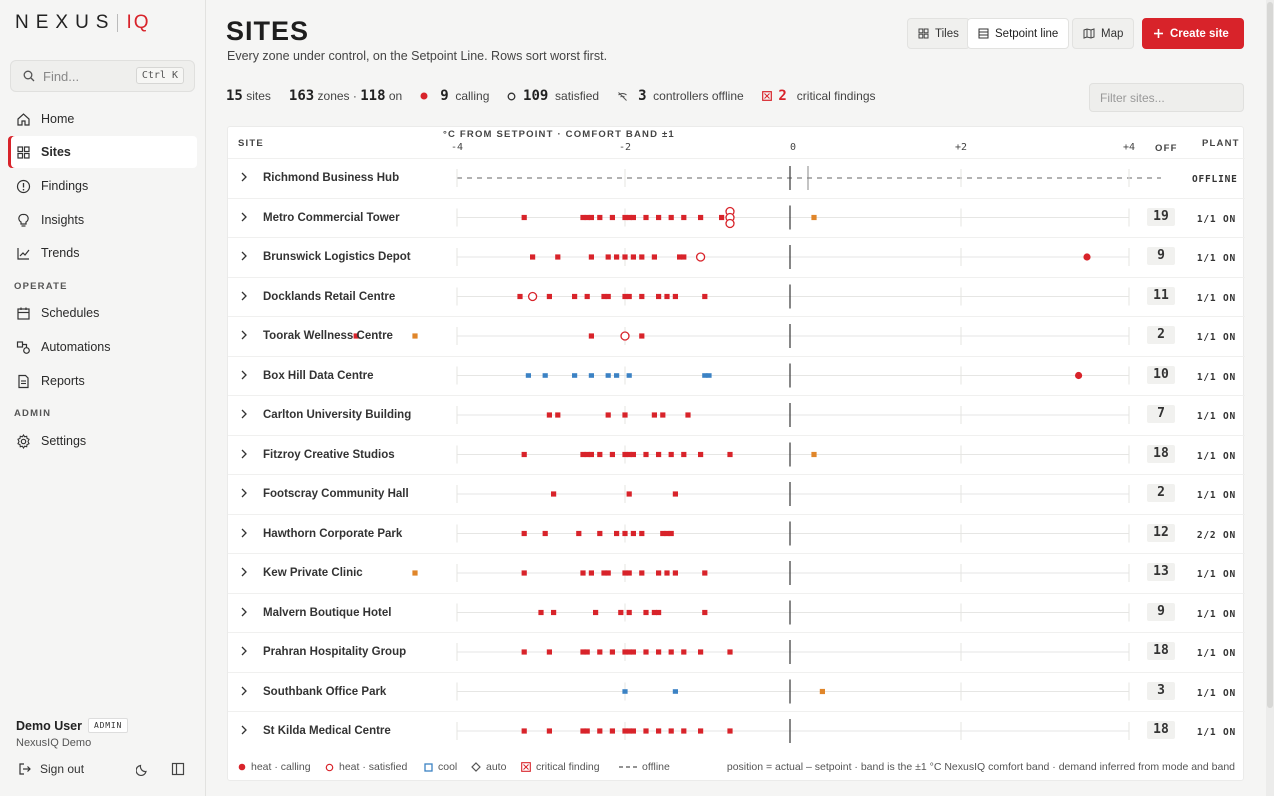 Image resolution: width=1274 pixels, height=796 pixels. I want to click on dark-mode-icon, so click(143, 769).